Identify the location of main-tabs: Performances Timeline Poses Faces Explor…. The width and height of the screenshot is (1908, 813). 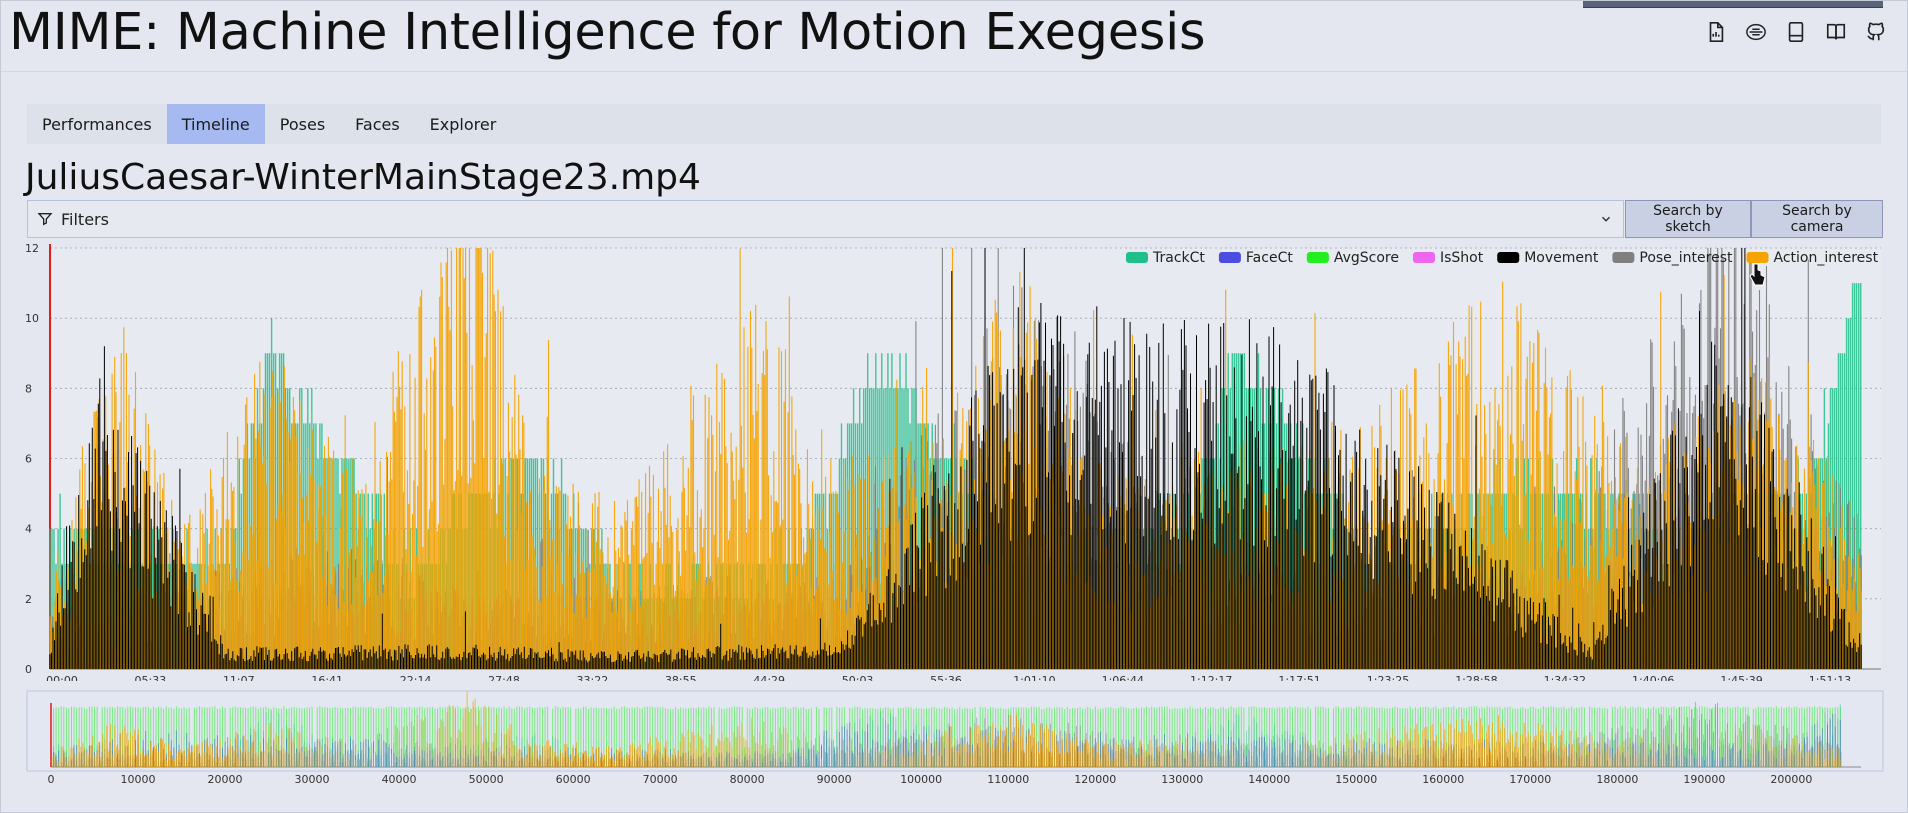
(954, 124).